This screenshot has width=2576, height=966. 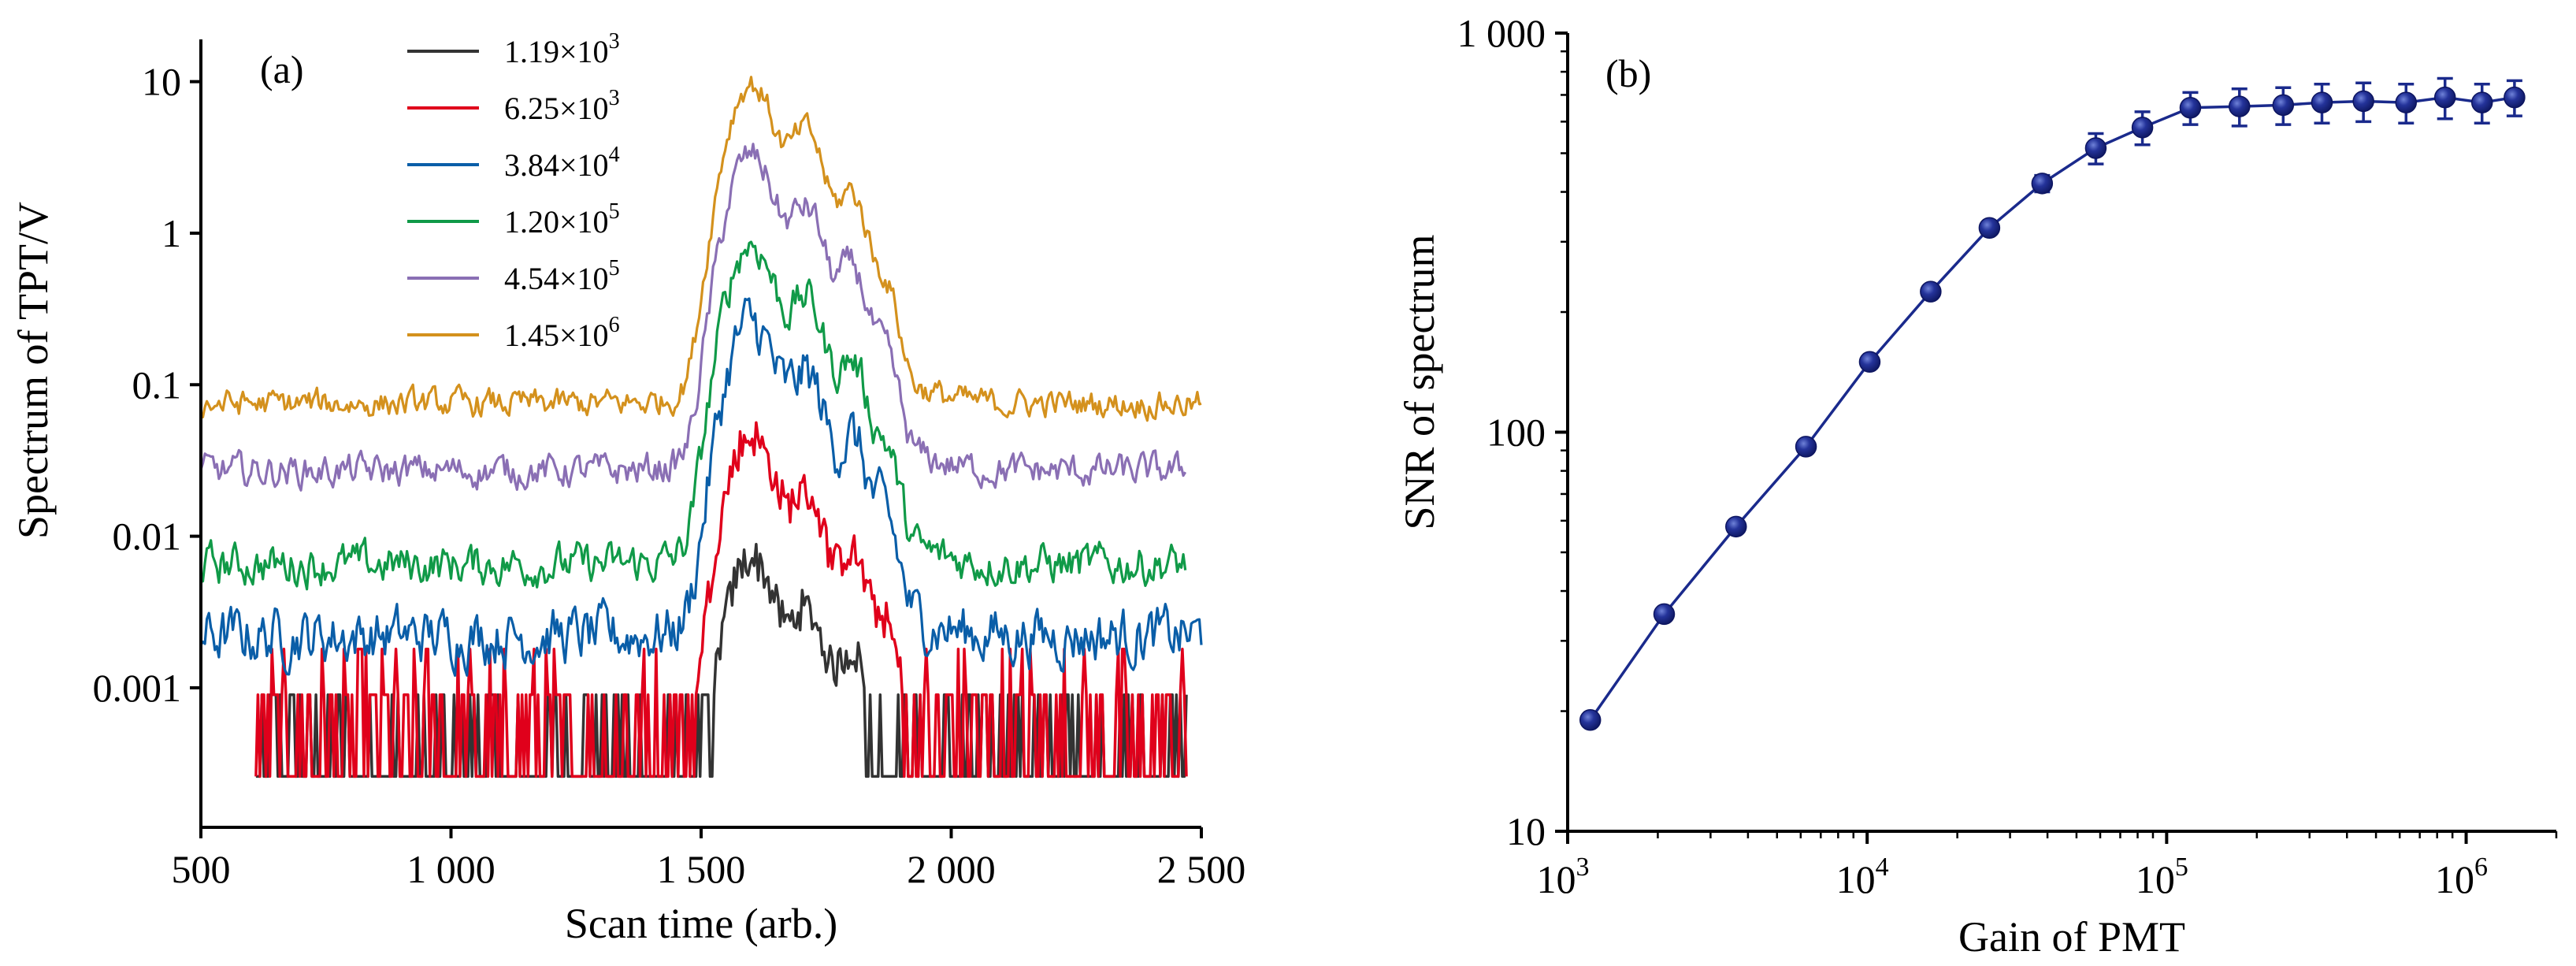 What do you see at coordinates (157, 384) in the screenshot?
I see `y-tick-label: 0.1` at bounding box center [157, 384].